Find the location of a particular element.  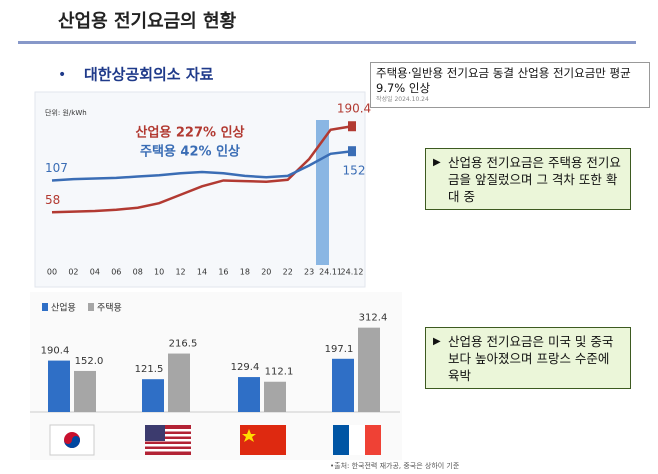

x-tick-label: 14 is located at coordinates (202, 272).